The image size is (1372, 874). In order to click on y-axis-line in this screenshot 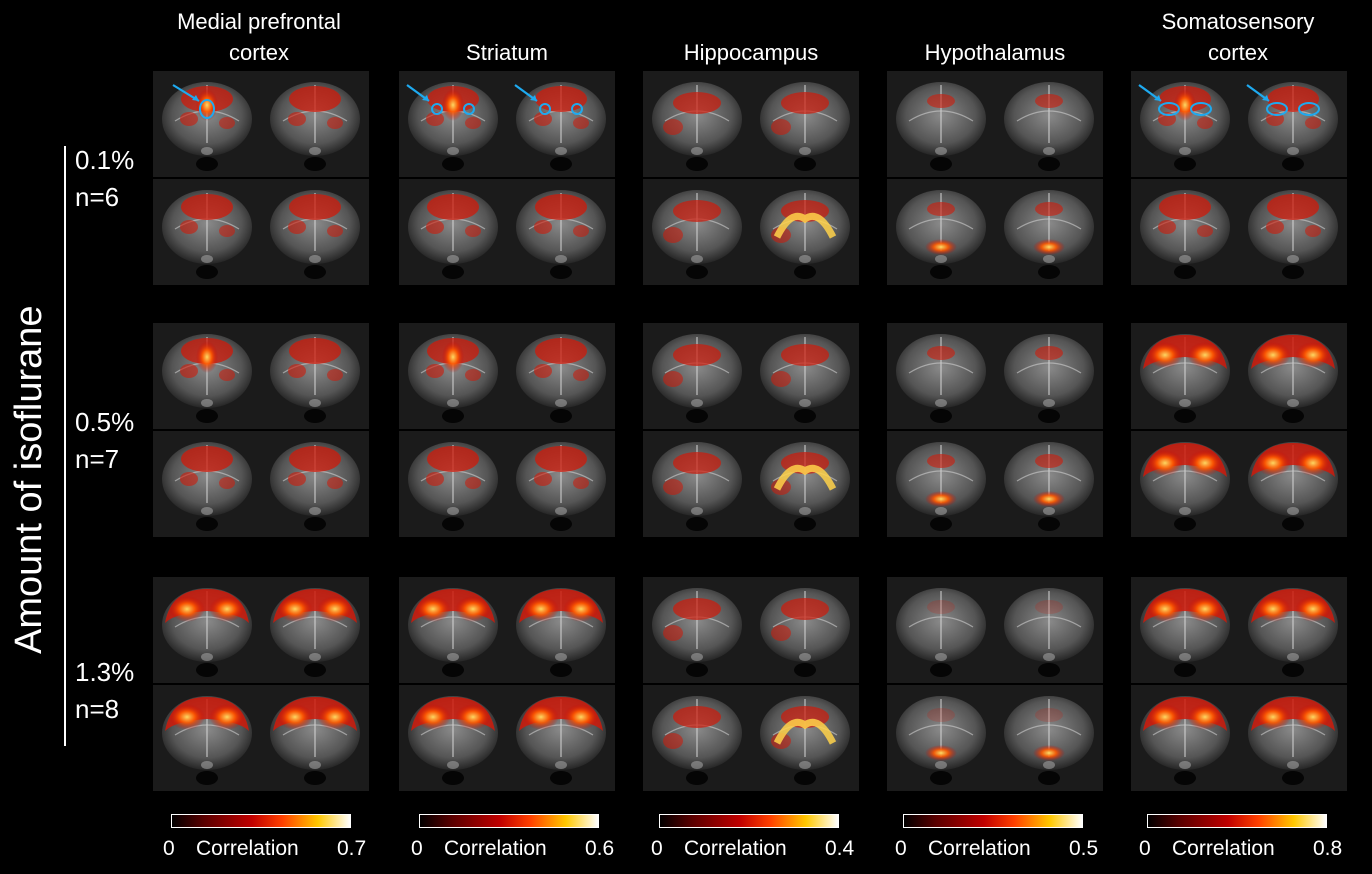, I will do `click(65, 446)`.